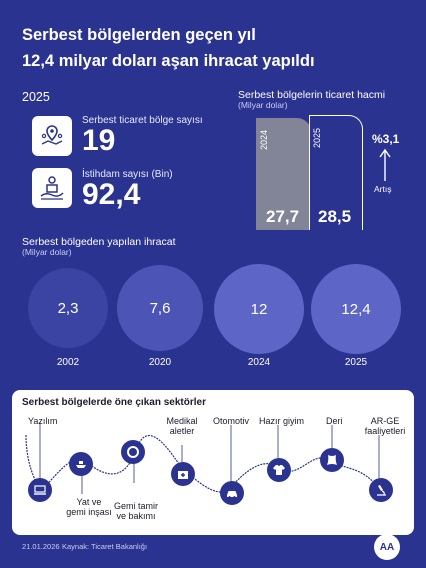  What do you see at coordinates (127, 174) in the screenshot?
I see `stat-label-employment: İstihdam sayısı (Bin)` at bounding box center [127, 174].